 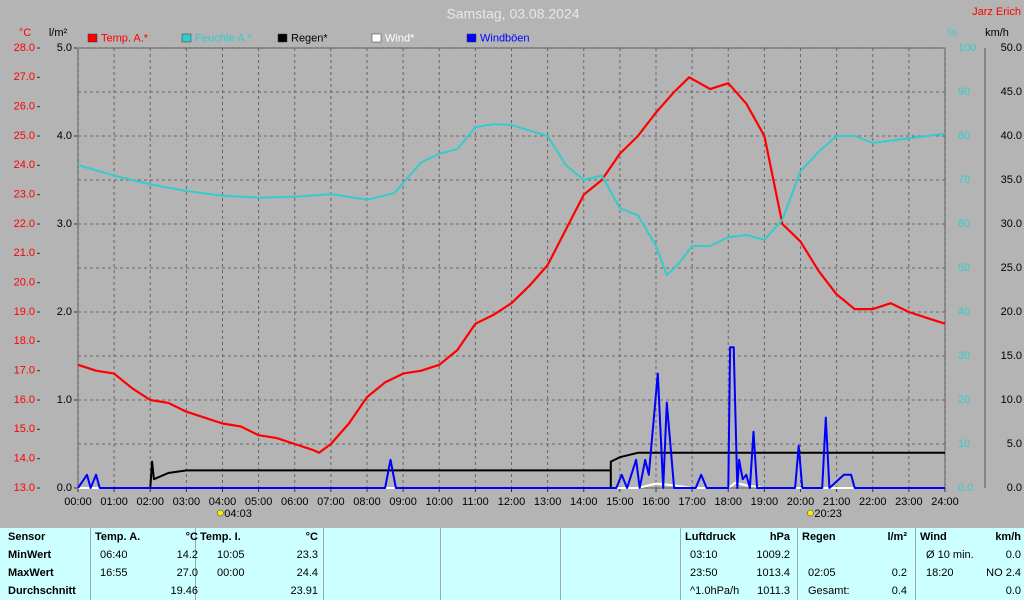 What do you see at coordinates (64, 48) in the screenshot?
I see `y3-tick-label: 5.0` at bounding box center [64, 48].